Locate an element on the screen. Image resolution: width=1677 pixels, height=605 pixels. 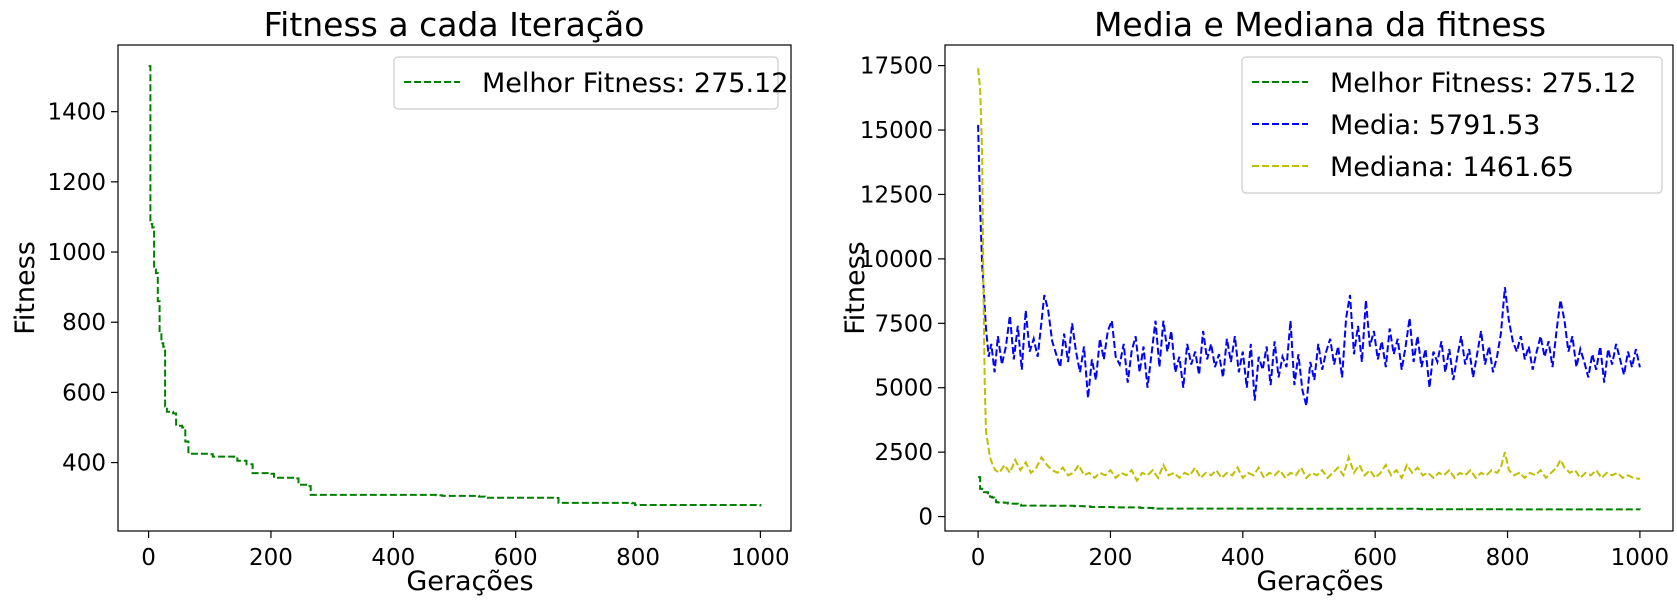
chart-right-legend-label-0: Melhor Fitness: 275.12 is located at coordinates (1483, 83).